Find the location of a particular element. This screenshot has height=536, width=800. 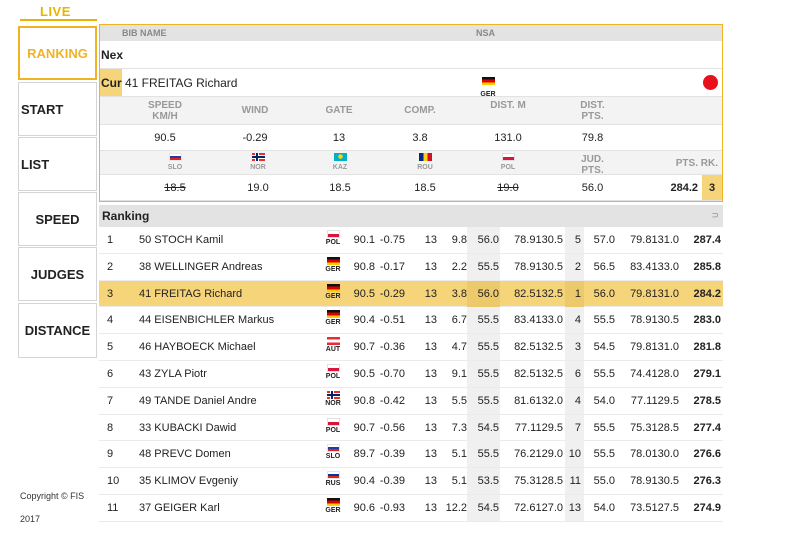

judge-5-score: 19.0 is located at coordinates (508, 188).